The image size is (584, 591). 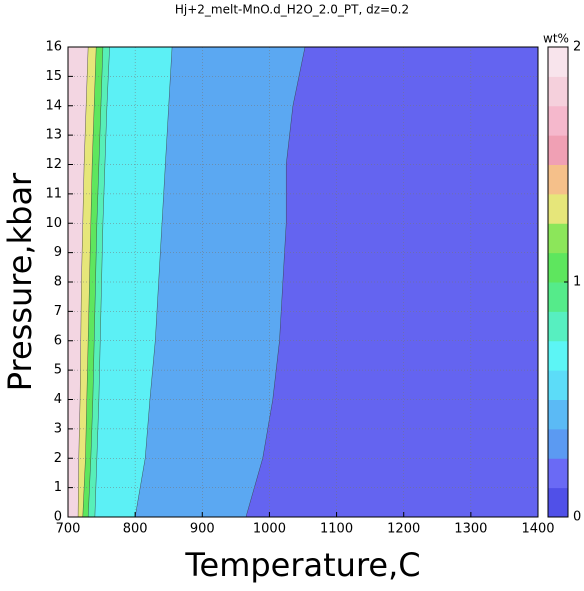 What do you see at coordinates (53, 223) in the screenshot?
I see `y-tick-label: 10` at bounding box center [53, 223].